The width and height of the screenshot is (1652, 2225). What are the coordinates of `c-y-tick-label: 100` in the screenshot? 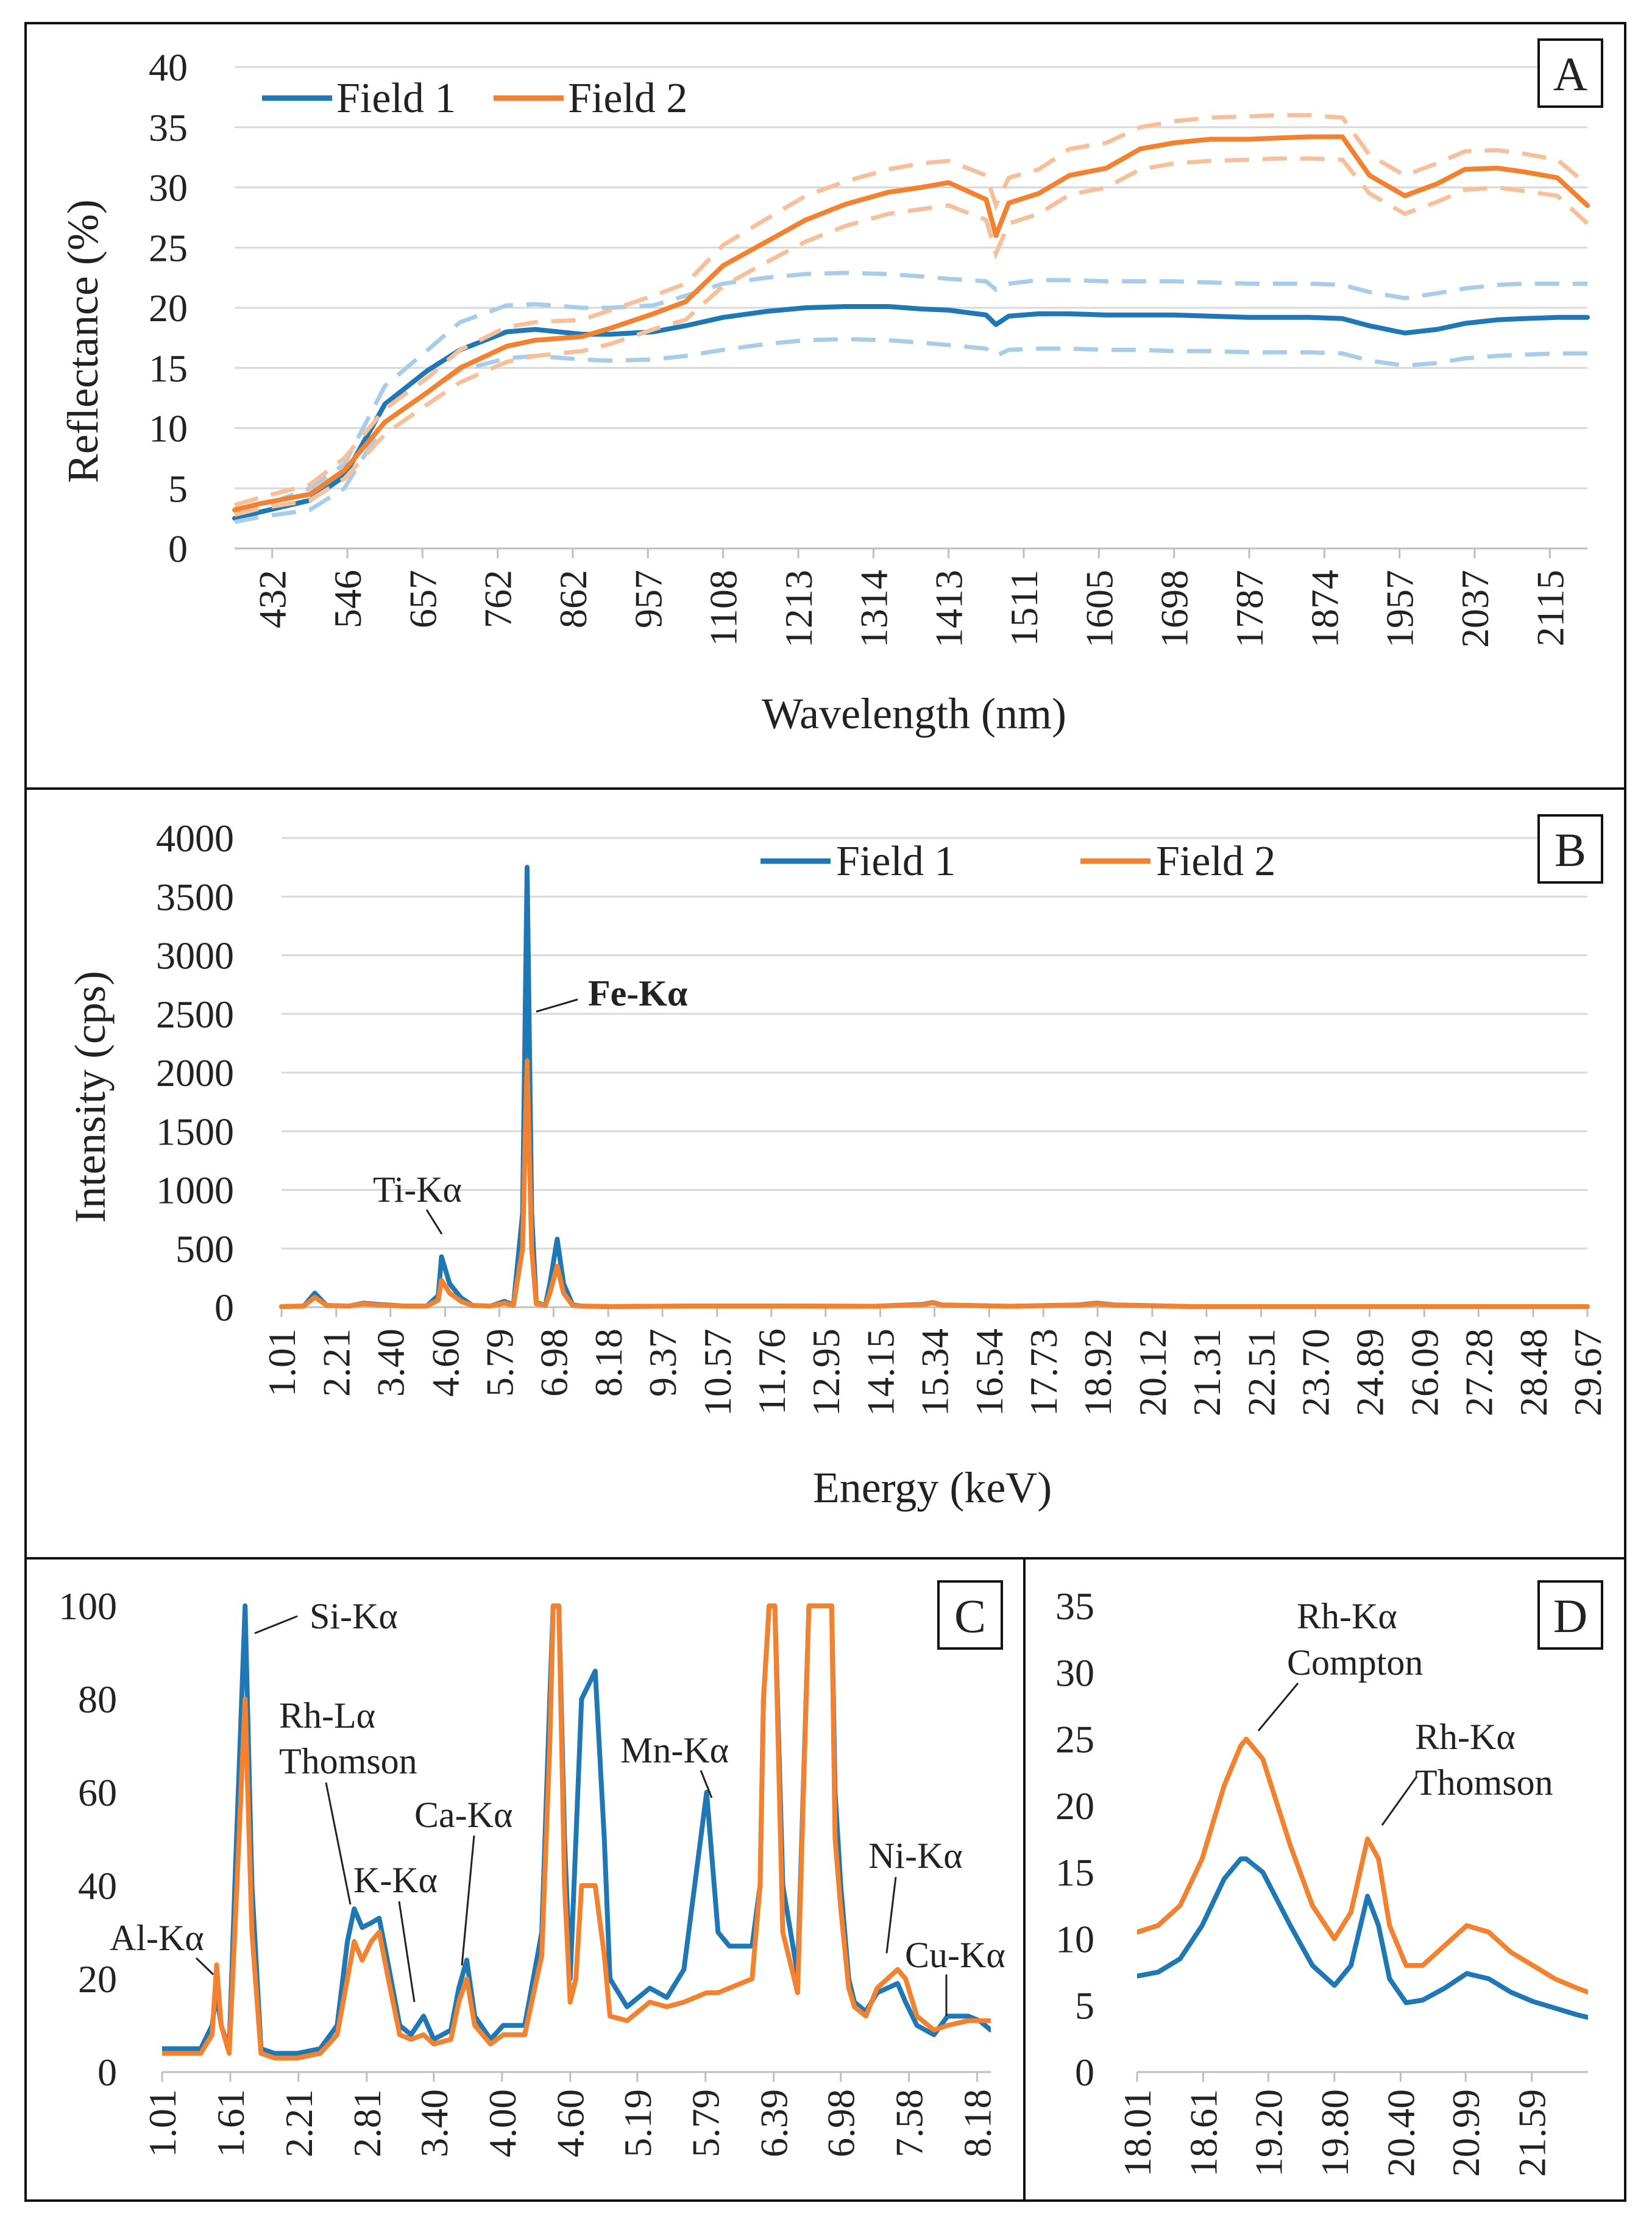 It's located at (87, 1606).